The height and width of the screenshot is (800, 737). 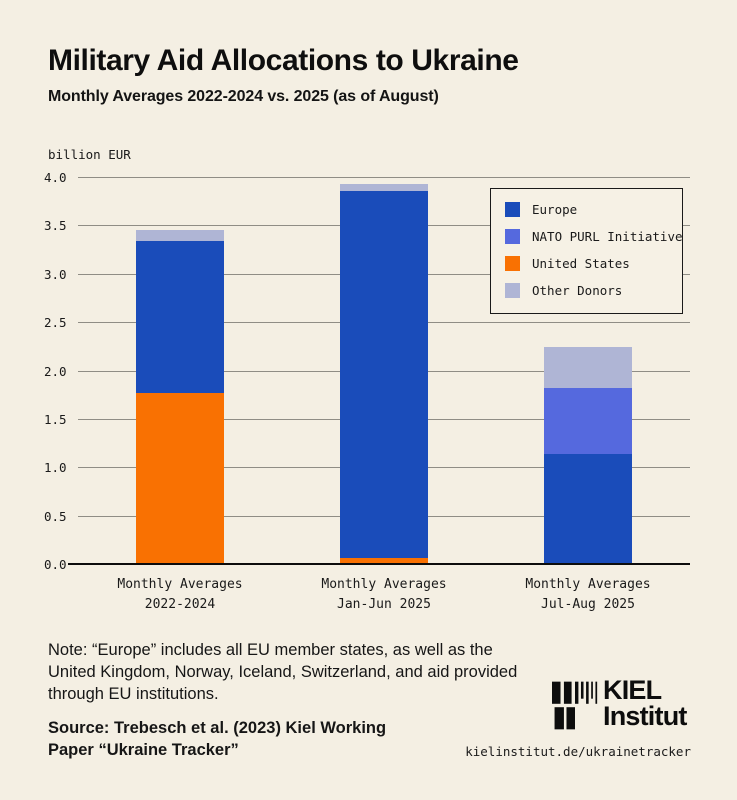 What do you see at coordinates (577, 290) in the screenshot?
I see `legend-label: Other Donors` at bounding box center [577, 290].